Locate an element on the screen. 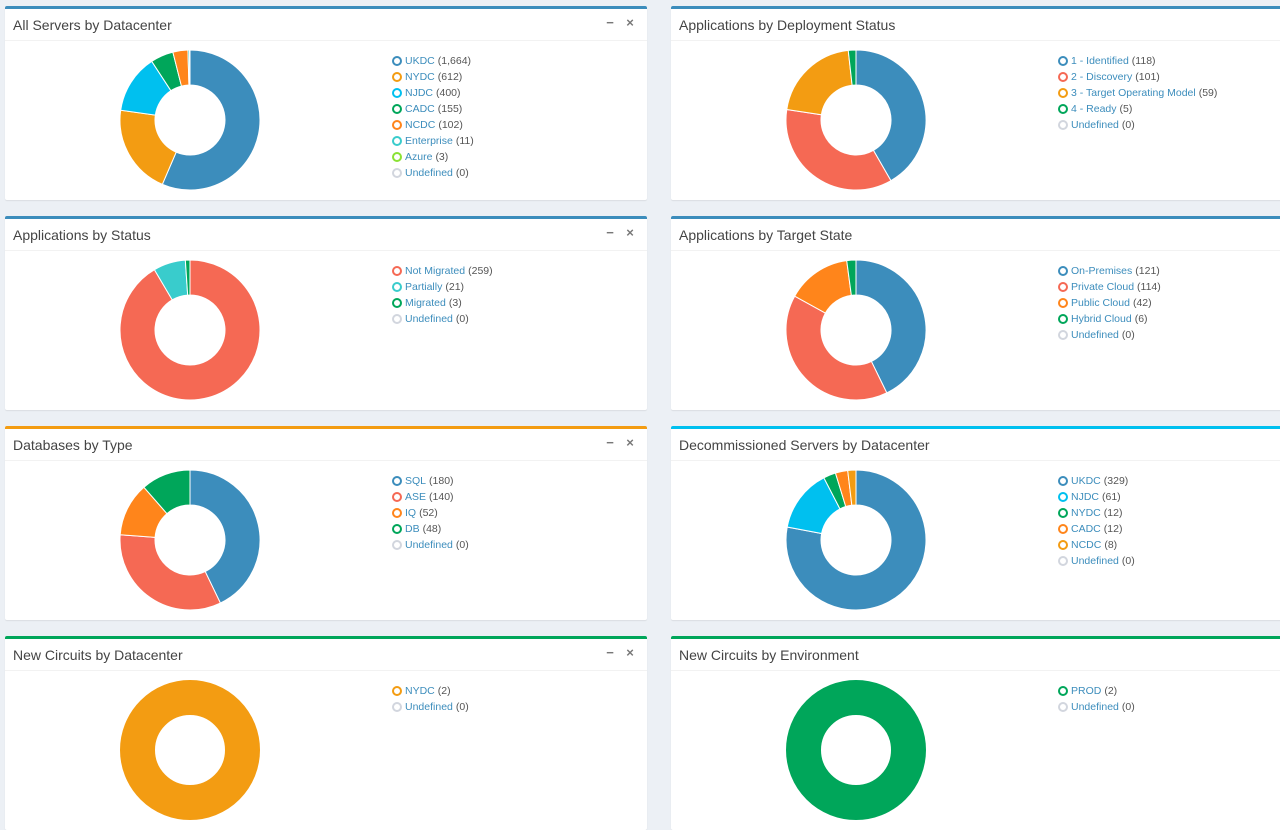 This screenshot has height=830, width=1280. legend-count: (329) is located at coordinates (1116, 481).